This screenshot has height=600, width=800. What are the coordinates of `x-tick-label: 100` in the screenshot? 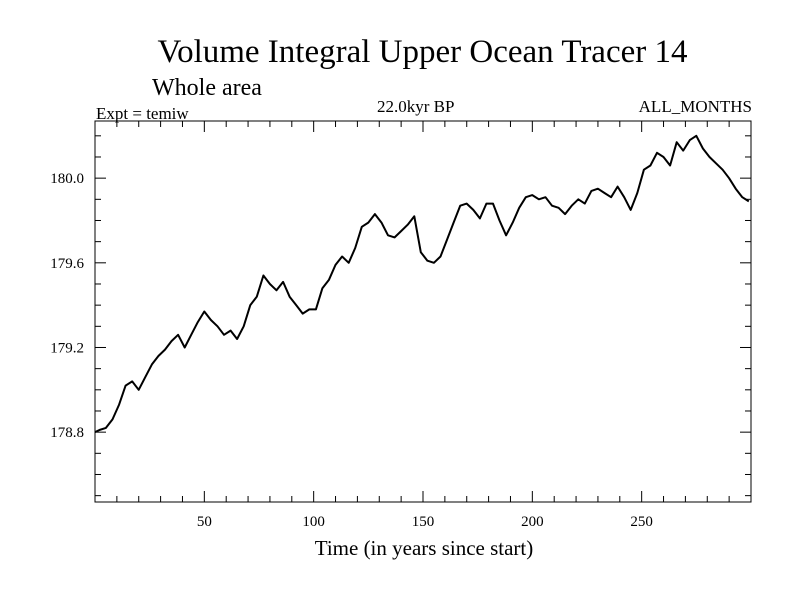 It's located at (313, 522).